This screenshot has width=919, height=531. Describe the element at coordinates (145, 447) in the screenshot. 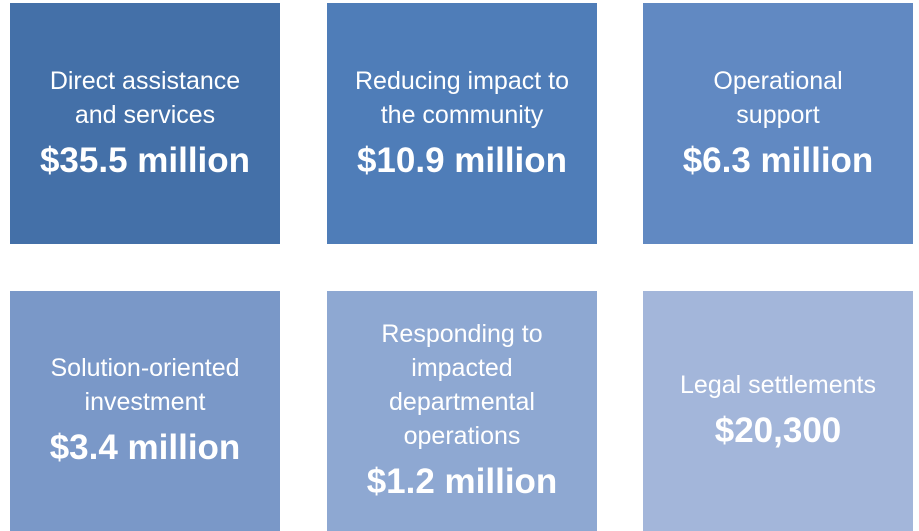

I see `tile-amount: $3.4 million` at that location.